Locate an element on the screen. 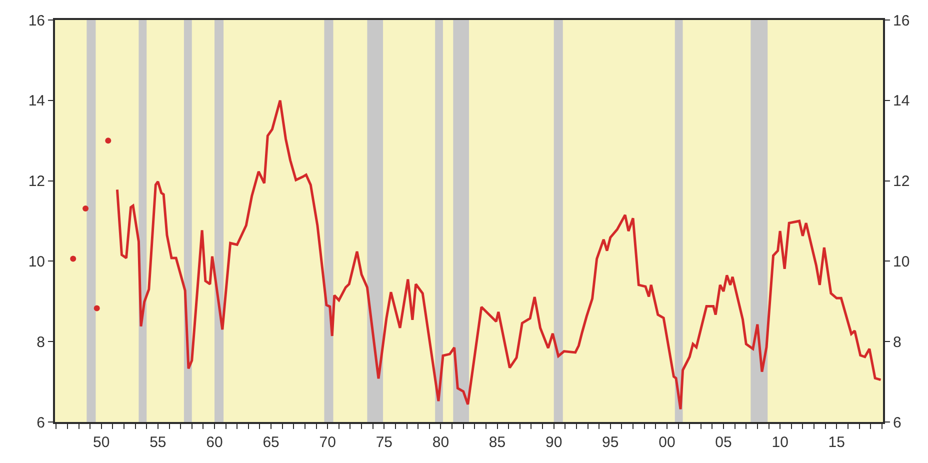 This screenshot has width=928, height=463. y-tick-label: 8 is located at coordinates (40, 342).